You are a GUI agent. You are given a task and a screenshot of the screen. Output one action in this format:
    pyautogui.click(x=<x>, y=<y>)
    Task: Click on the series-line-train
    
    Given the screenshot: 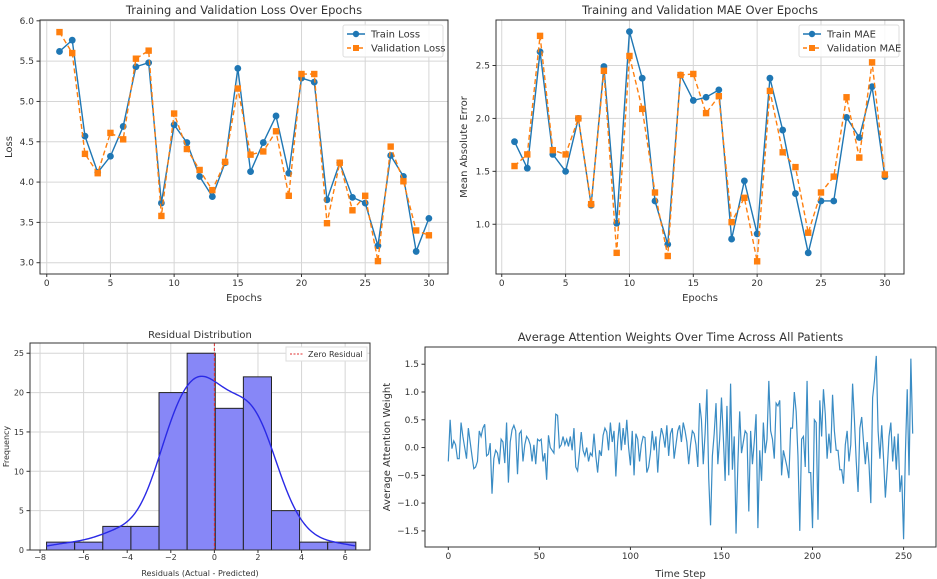 What is the action you would take?
    pyautogui.click(x=244, y=146)
    